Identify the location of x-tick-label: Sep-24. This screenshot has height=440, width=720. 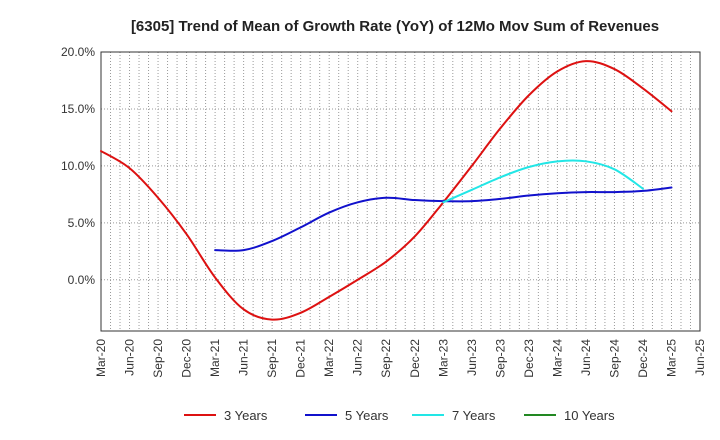
(614, 358).